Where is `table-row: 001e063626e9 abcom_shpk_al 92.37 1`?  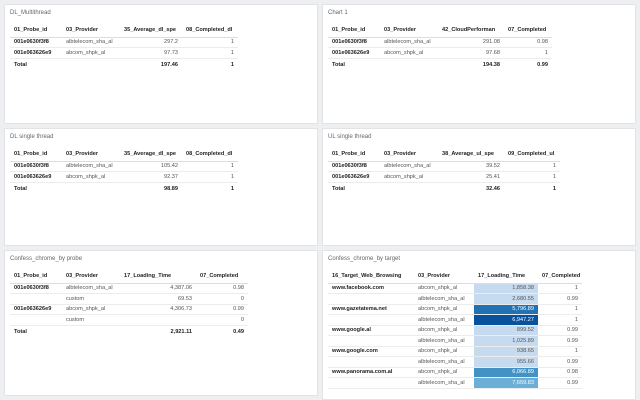 table-row: 001e063626e9 abcom_shpk_al 92.37 1 is located at coordinates (124, 177).